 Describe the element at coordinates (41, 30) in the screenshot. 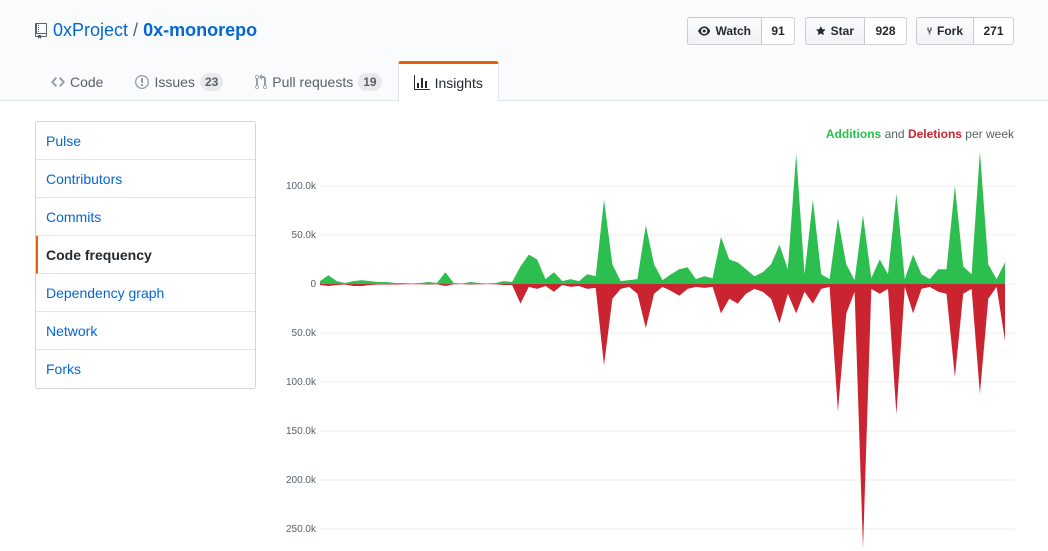

I see `repo-icon` at that location.